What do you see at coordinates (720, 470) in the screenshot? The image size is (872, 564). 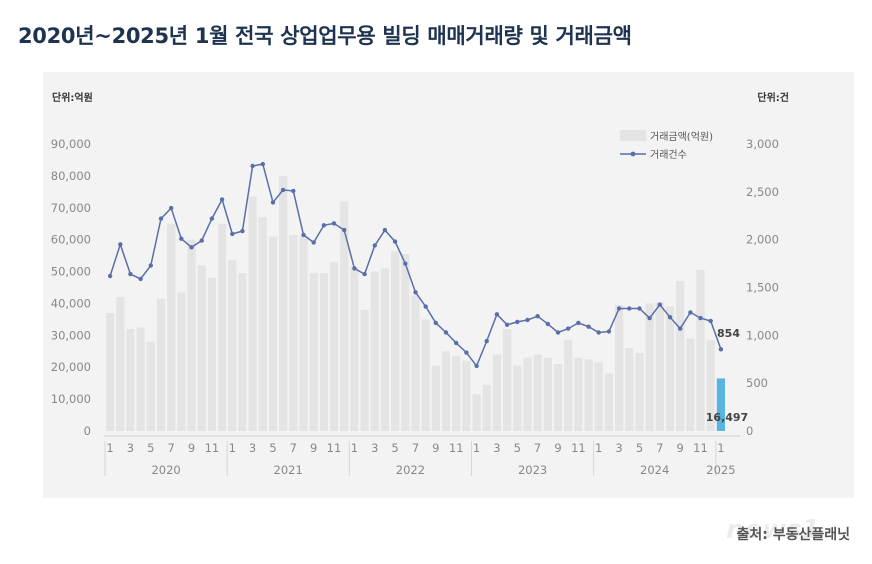 I see `x-year-label: 2025` at bounding box center [720, 470].